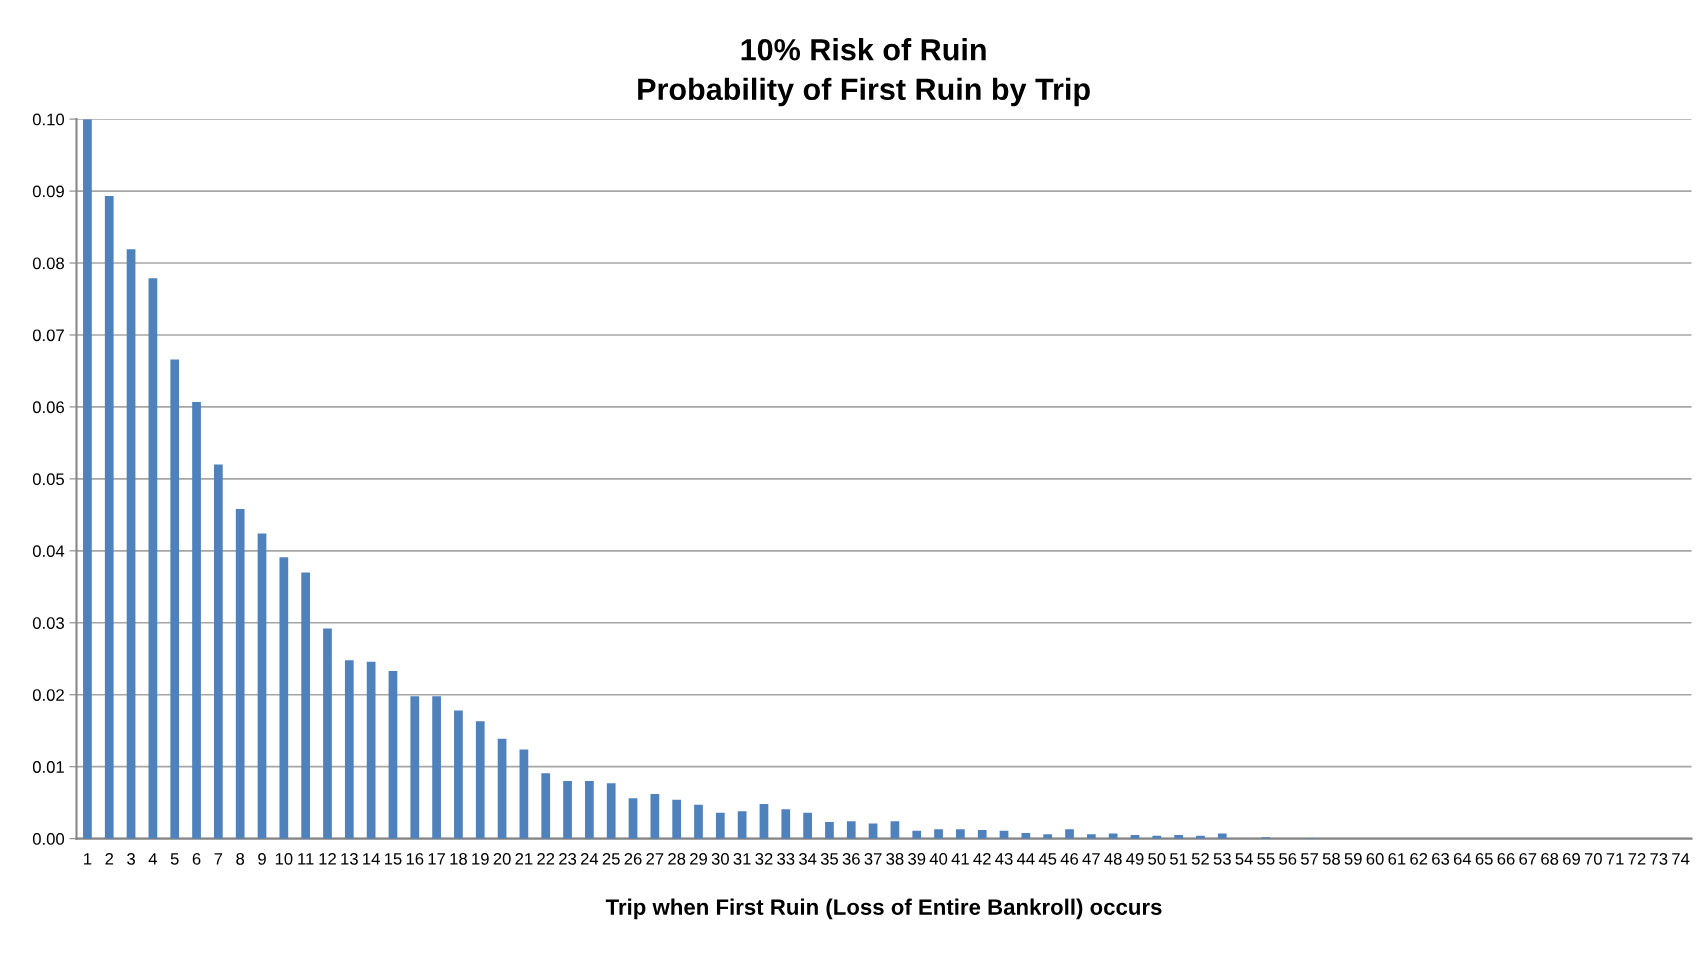 The image size is (1700, 953). What do you see at coordinates (917, 858) in the screenshot?
I see `x-tick-label: 39` at bounding box center [917, 858].